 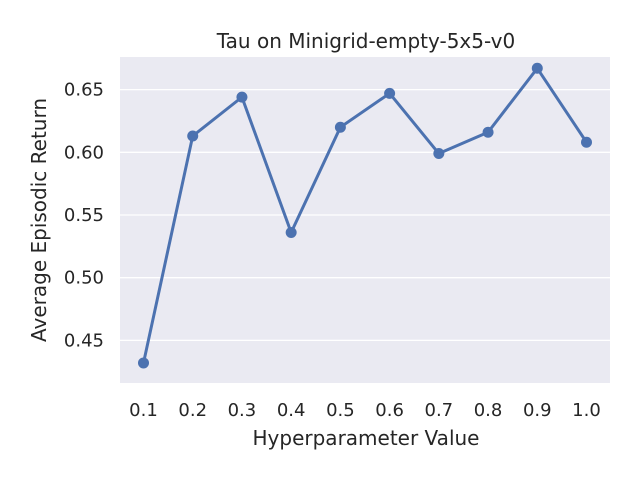 I want to click on y-tick-label: 0.60, so click(x=84, y=152).